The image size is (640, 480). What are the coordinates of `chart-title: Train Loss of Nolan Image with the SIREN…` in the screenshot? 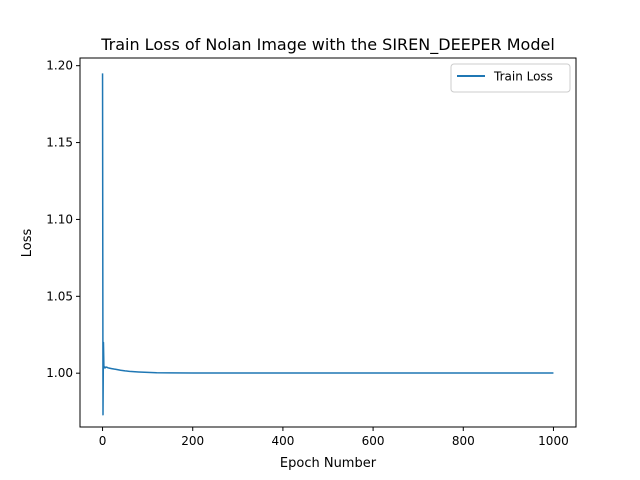 It's located at (327, 45).